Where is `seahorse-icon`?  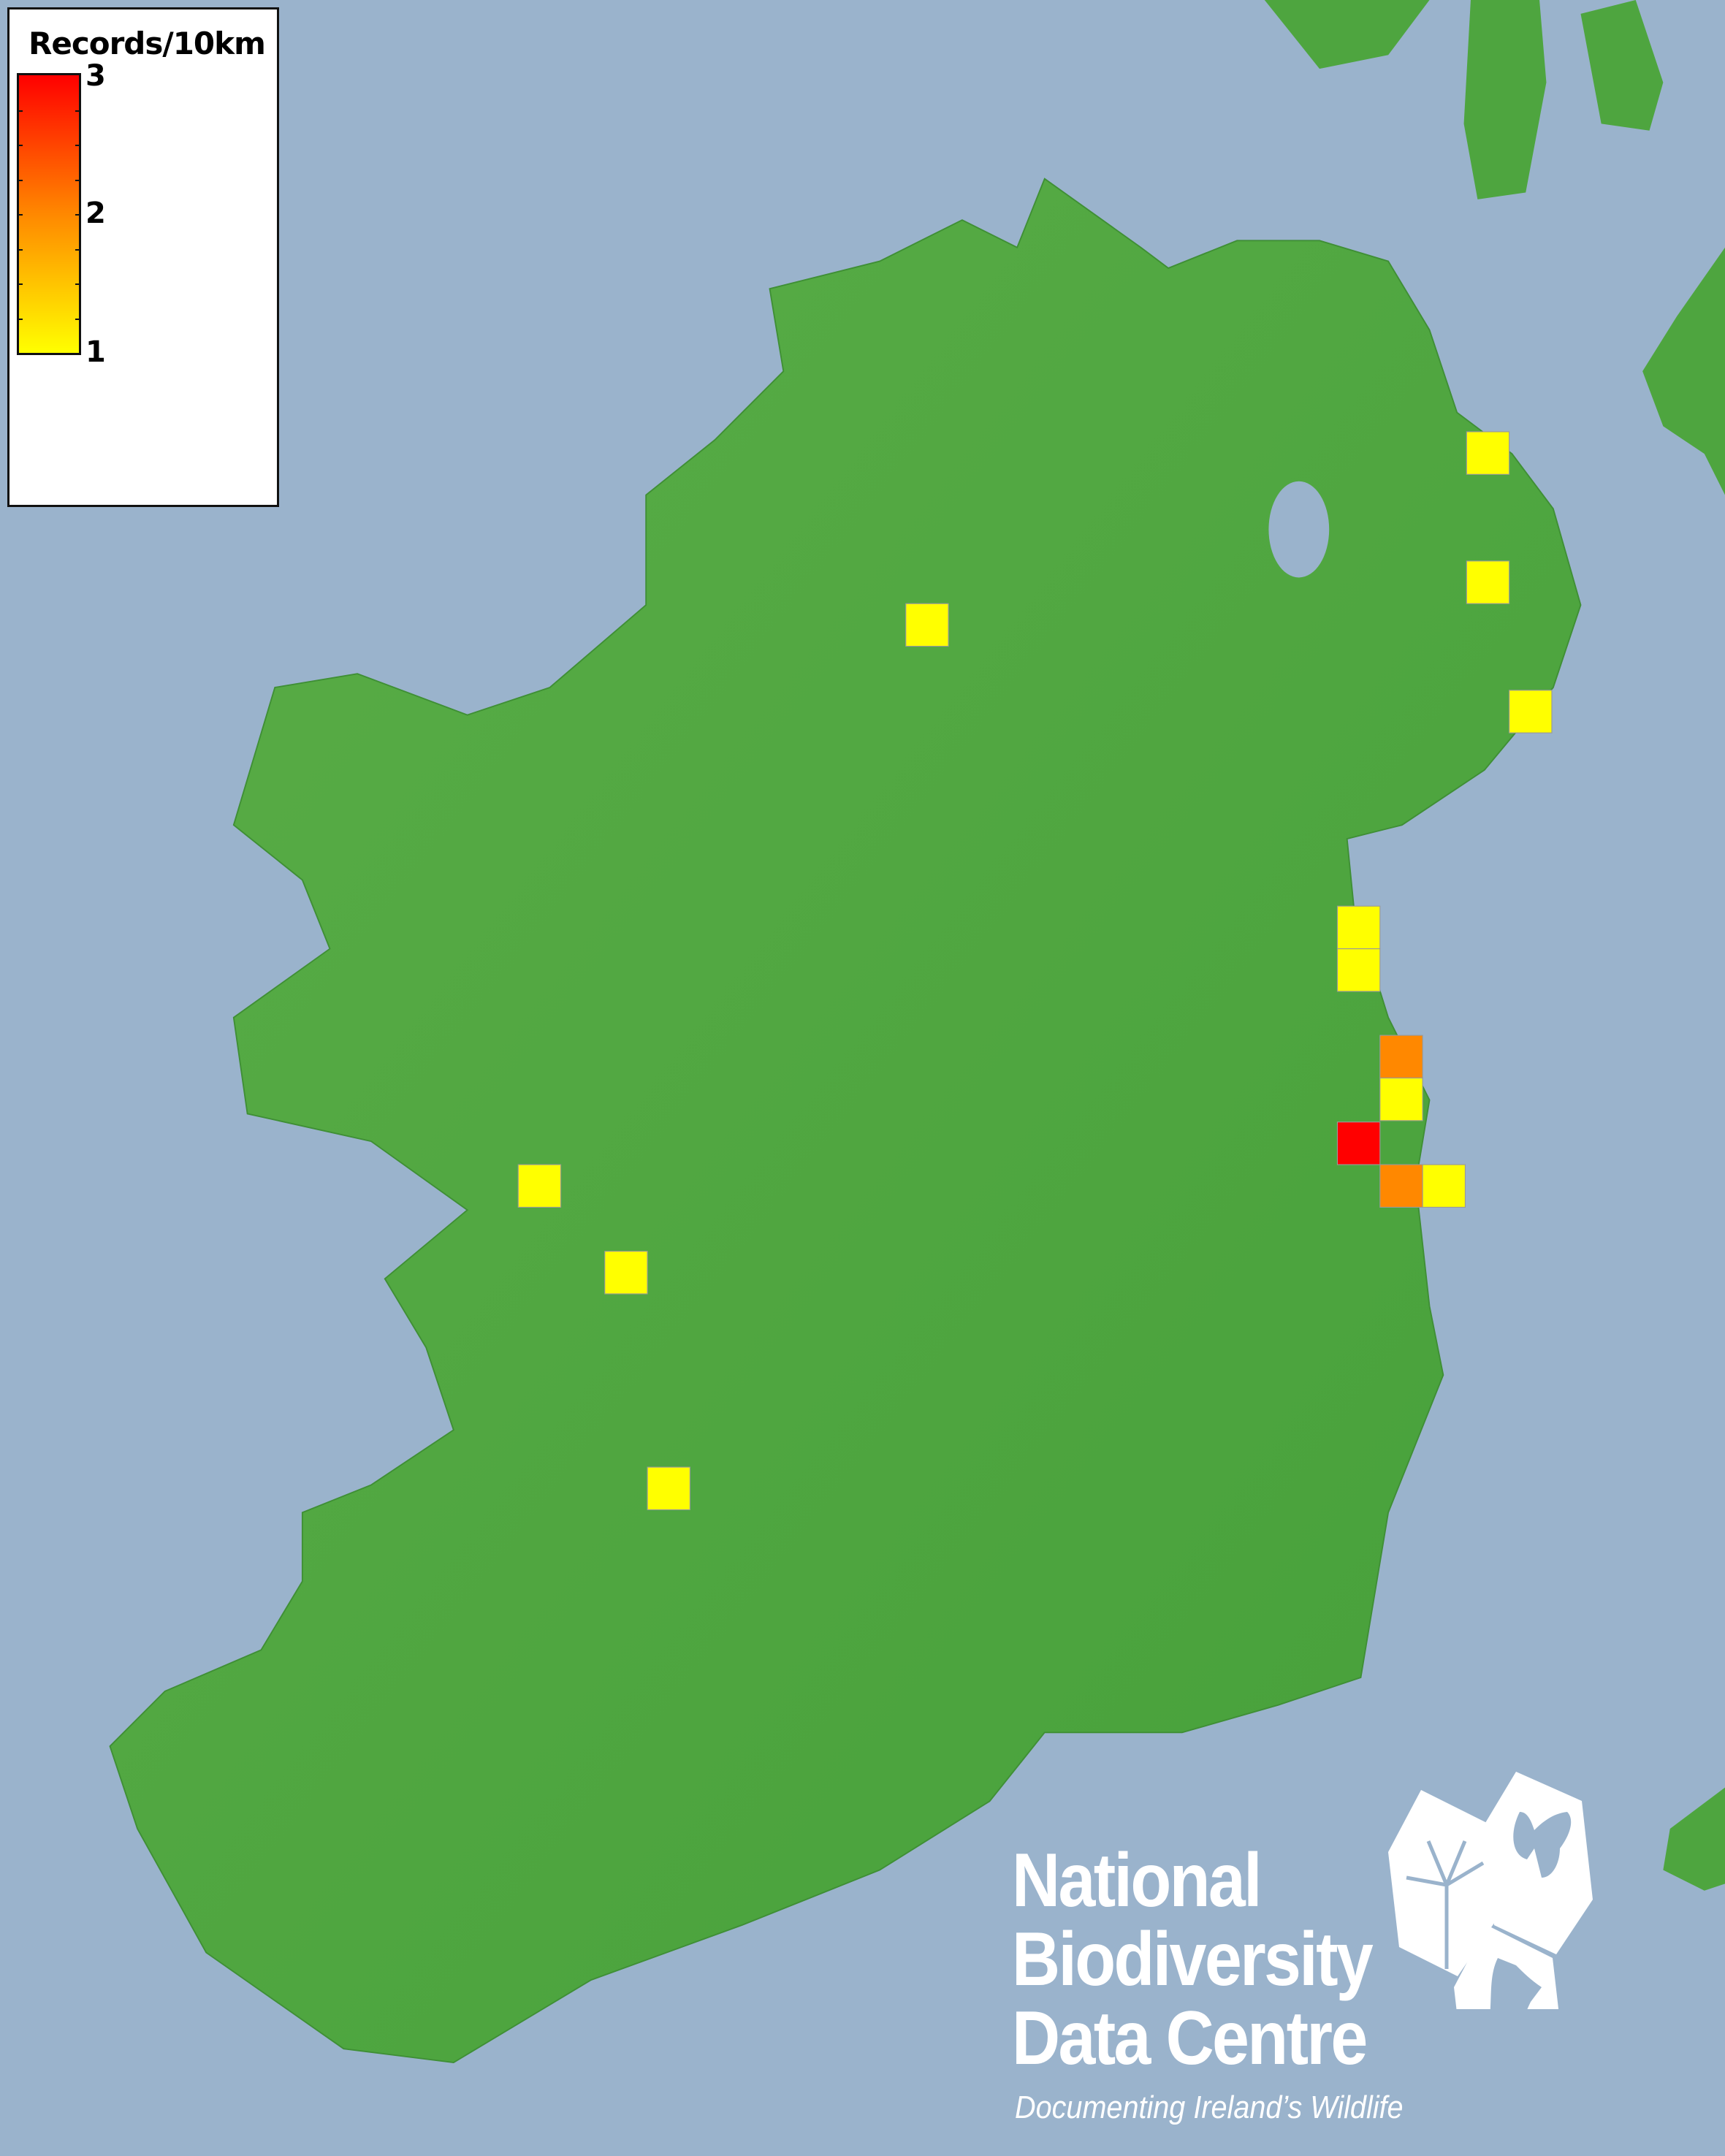
seahorse-icon is located at coordinates (1506, 1967).